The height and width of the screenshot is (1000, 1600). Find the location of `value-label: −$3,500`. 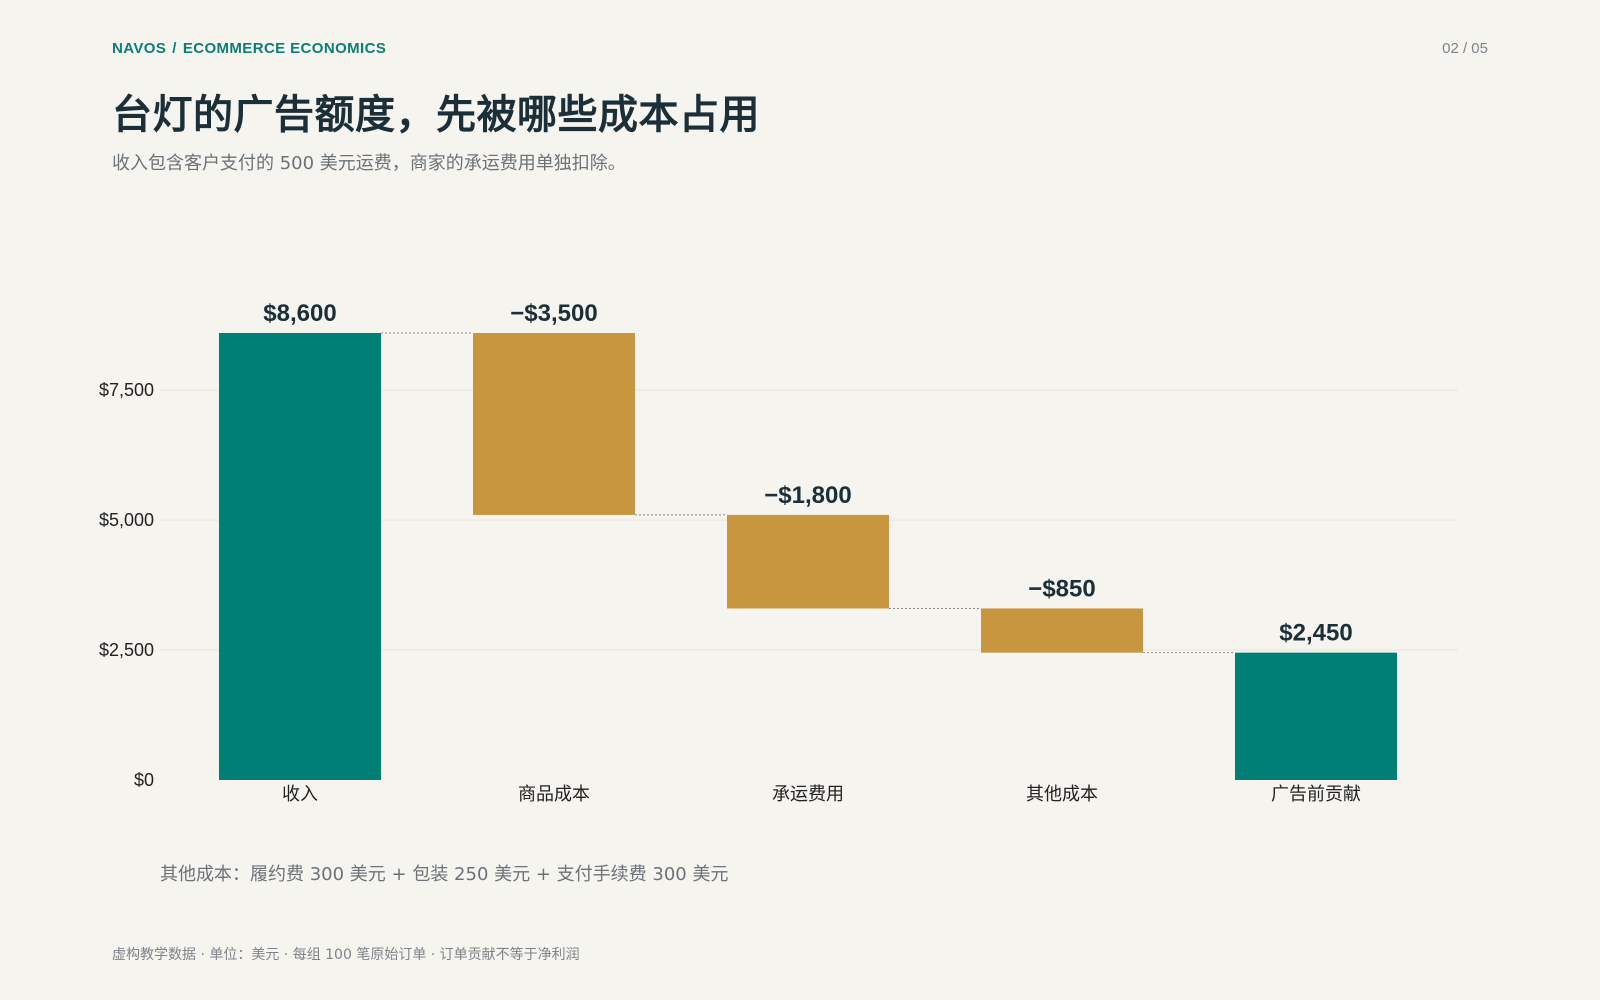

value-label: −$3,500 is located at coordinates (553, 313).